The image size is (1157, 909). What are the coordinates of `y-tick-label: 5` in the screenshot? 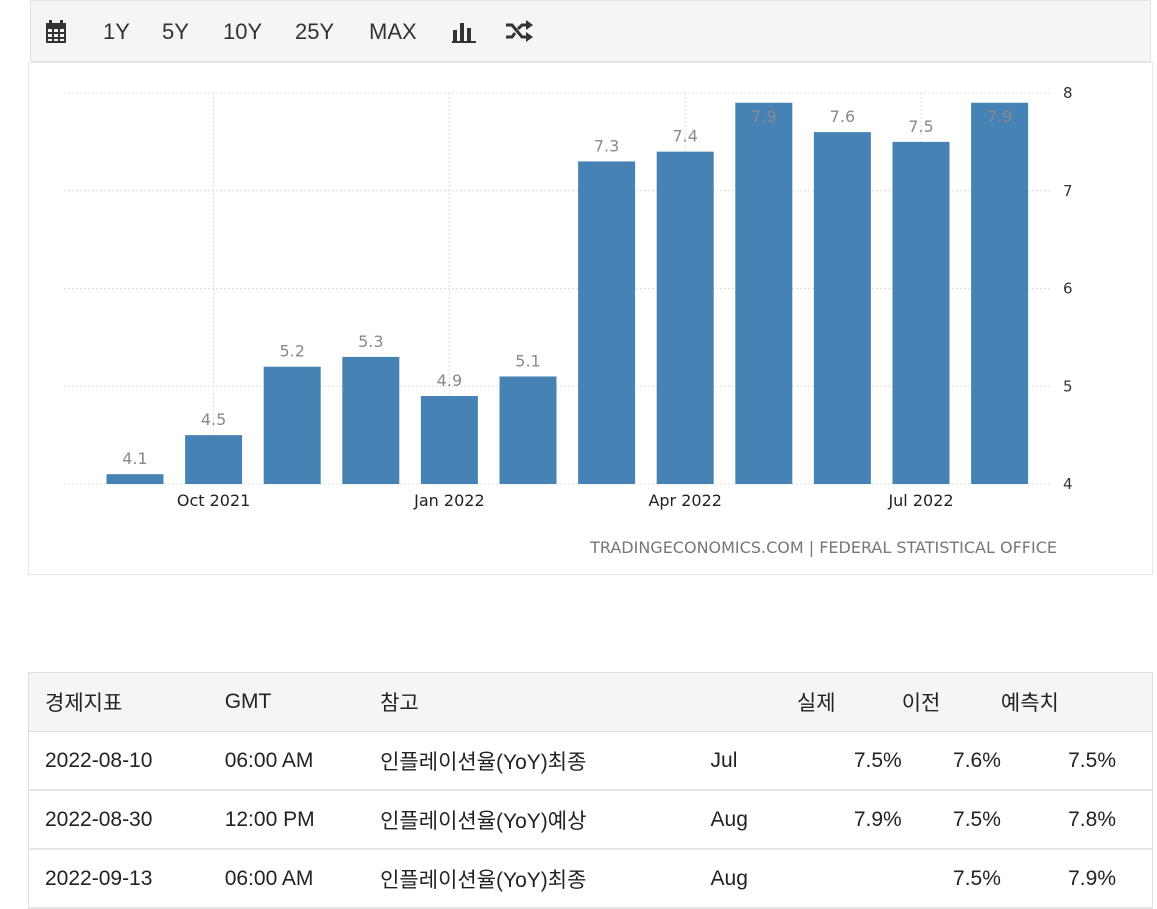 It's located at (1068, 386).